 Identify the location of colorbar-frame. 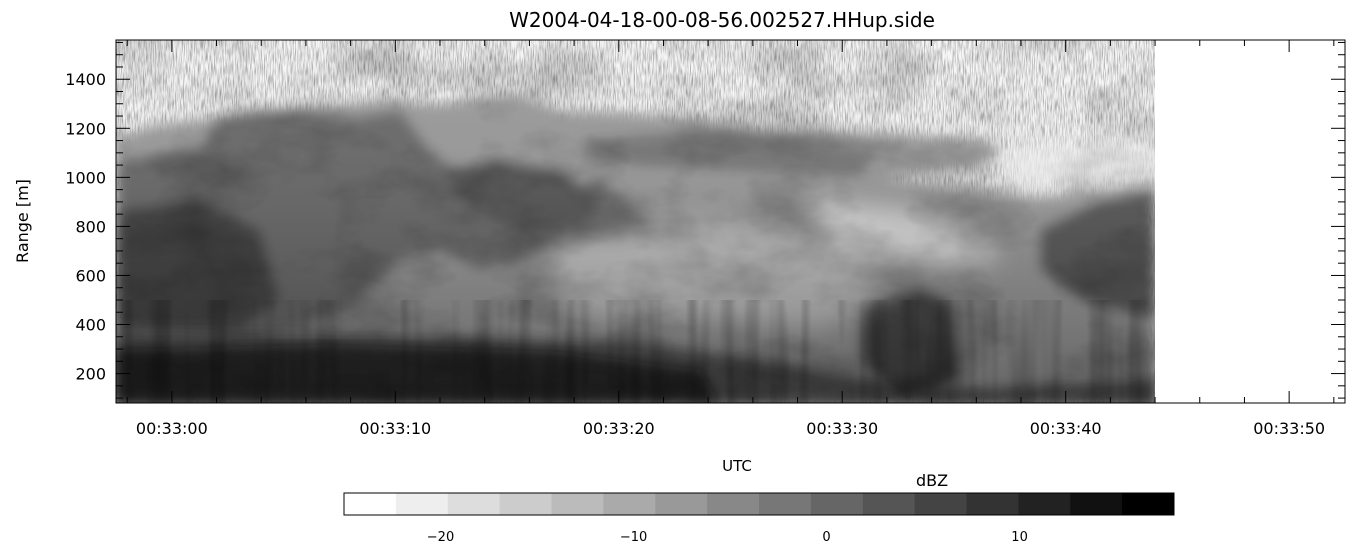
(759, 504).